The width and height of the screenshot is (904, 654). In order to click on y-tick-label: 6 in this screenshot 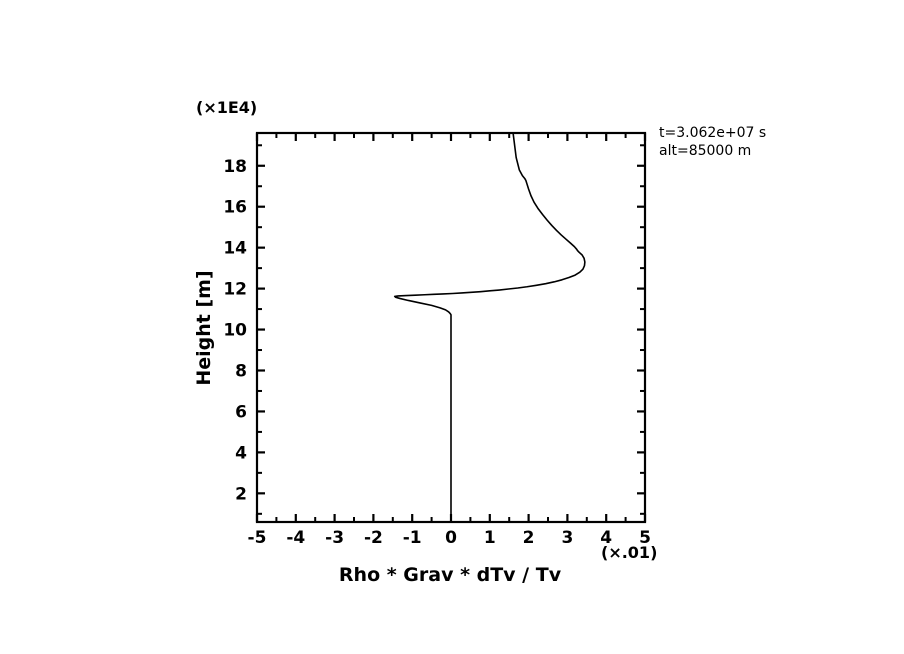, I will do `click(241, 412)`.